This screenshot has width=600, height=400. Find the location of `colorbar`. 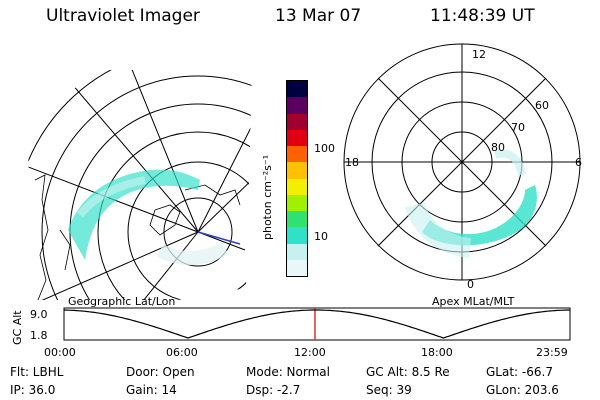

colorbar is located at coordinates (297, 178).